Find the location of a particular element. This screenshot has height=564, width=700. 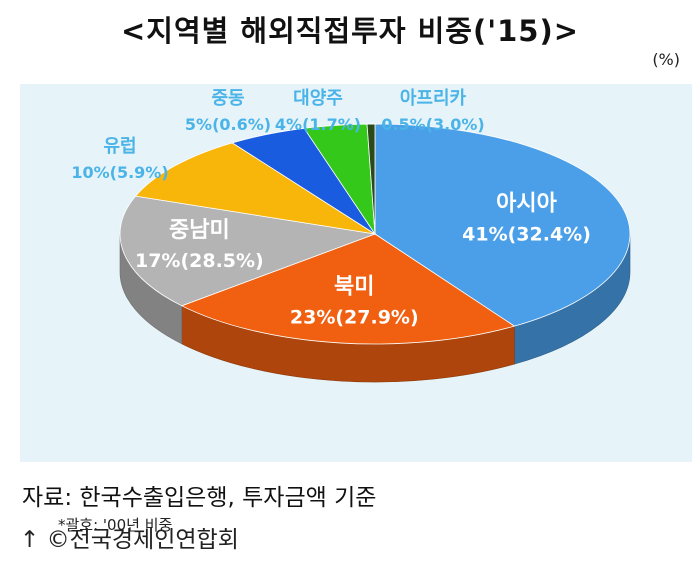

slice-north-america is located at coordinates (348, 289).